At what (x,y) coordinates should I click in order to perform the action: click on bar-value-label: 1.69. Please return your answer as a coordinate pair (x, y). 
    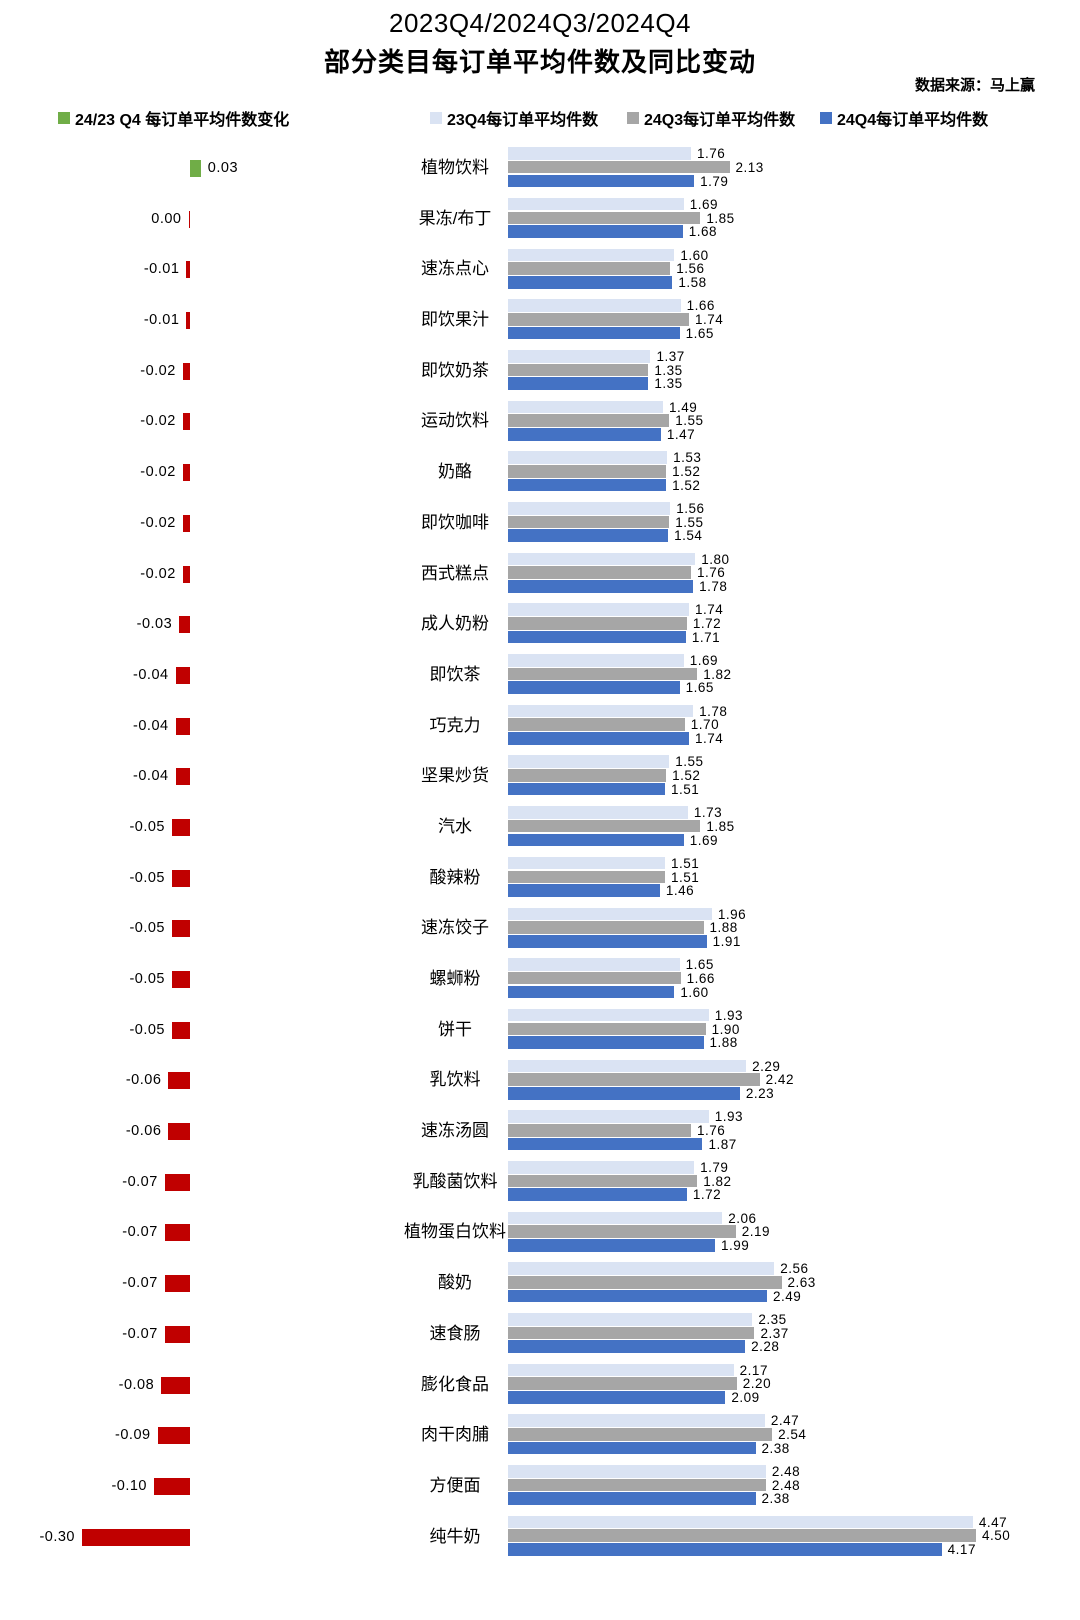
    Looking at the image, I should click on (704, 204).